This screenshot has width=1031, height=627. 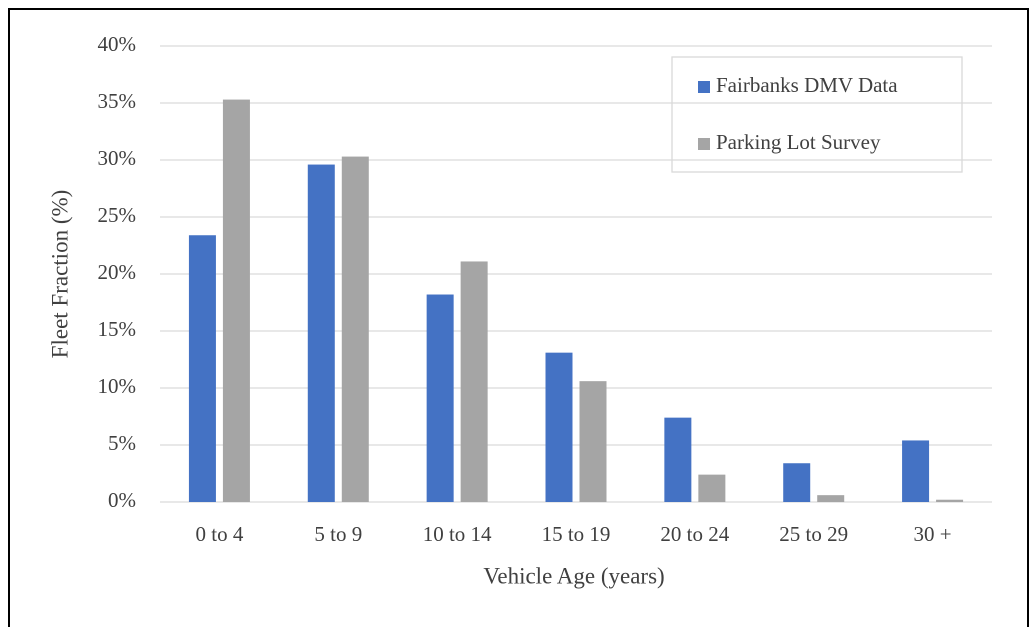 I want to click on x-axis-title: Vehicle Age (years), so click(x=573, y=575).